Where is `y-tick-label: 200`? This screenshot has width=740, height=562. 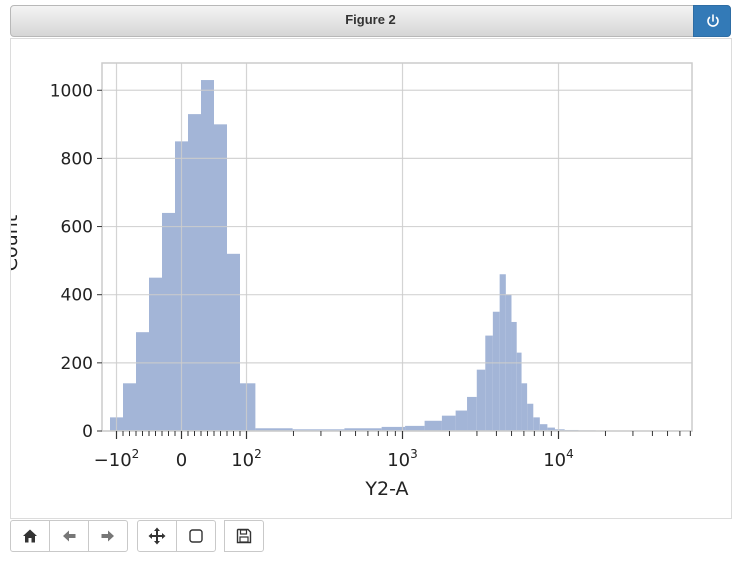 y-tick-label: 200 is located at coordinates (77, 364).